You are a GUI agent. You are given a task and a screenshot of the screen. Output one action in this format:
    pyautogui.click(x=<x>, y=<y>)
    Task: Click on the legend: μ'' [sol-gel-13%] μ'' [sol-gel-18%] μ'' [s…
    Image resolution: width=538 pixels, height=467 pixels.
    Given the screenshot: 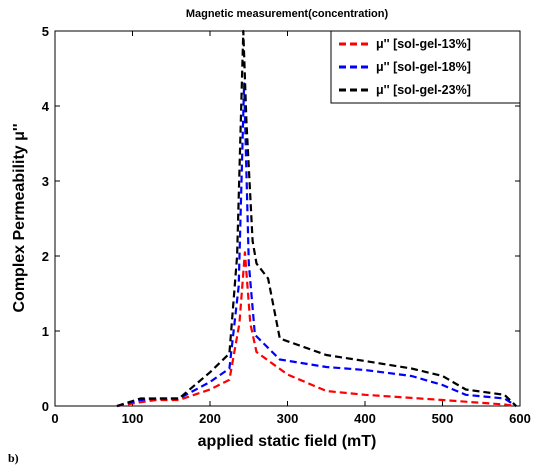 What is the action you would take?
    pyautogui.click(x=425, y=67)
    